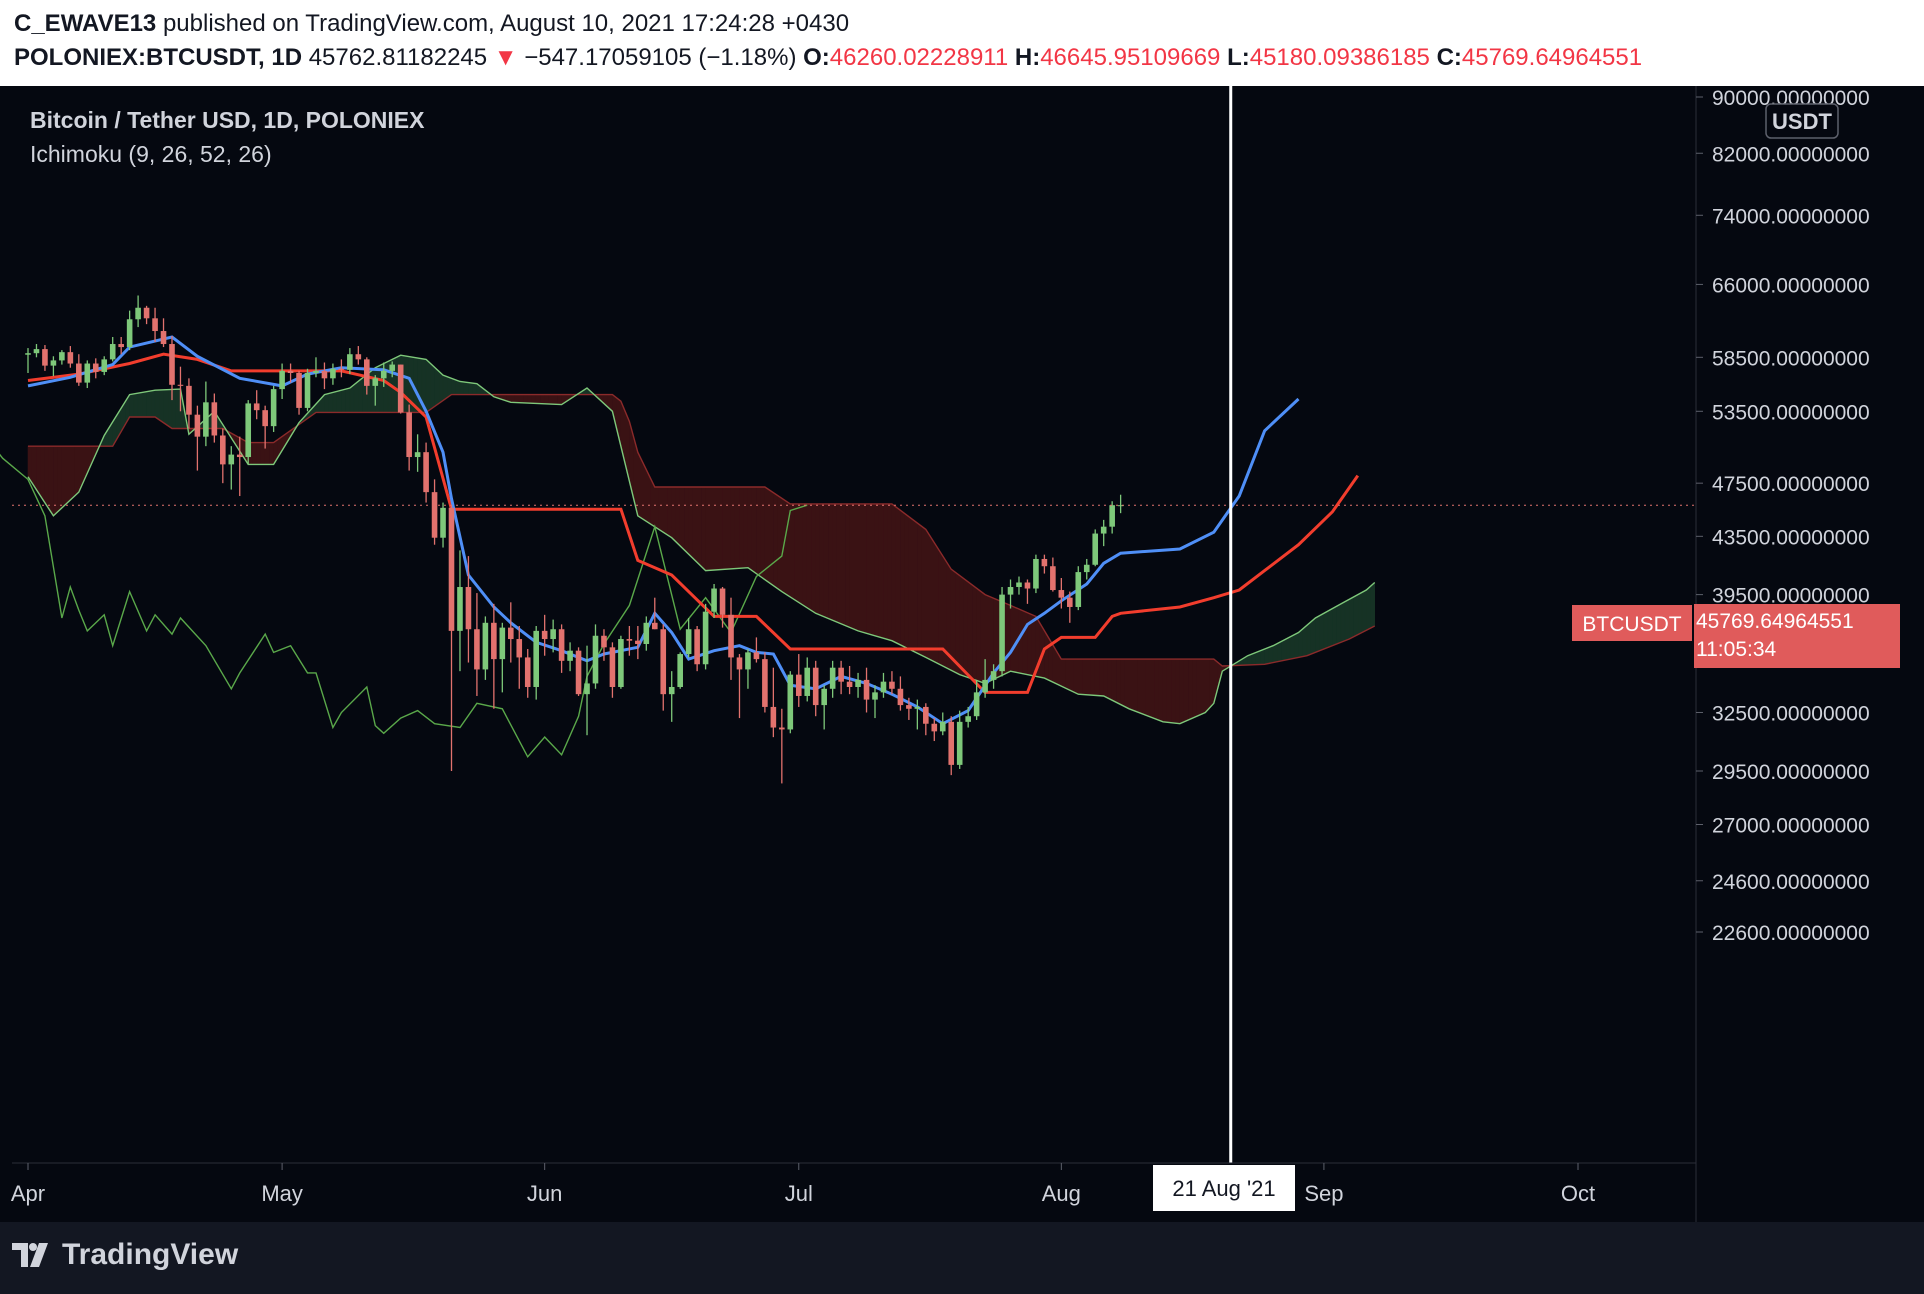 The image size is (1924, 1294). I want to click on indicator-label: Ichimoku (9, 26, 52, 26), so click(151, 154).